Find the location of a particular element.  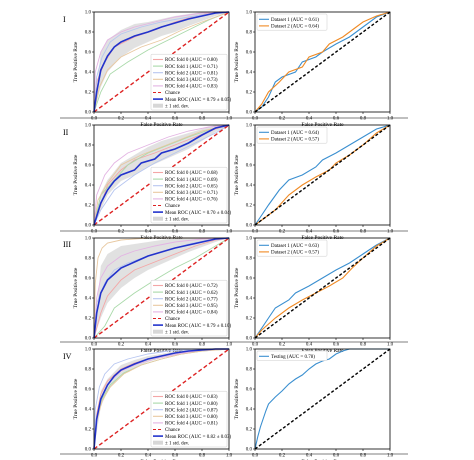

legend-entry: ROC fold 2 (AUC = 0.87) is located at coordinates (191, 410).